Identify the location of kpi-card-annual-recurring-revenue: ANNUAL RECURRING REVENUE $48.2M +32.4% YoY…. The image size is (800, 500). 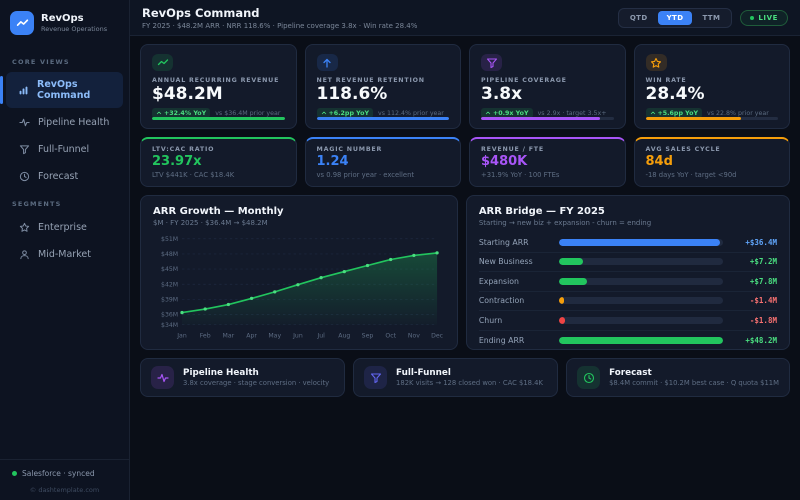
(218, 86).